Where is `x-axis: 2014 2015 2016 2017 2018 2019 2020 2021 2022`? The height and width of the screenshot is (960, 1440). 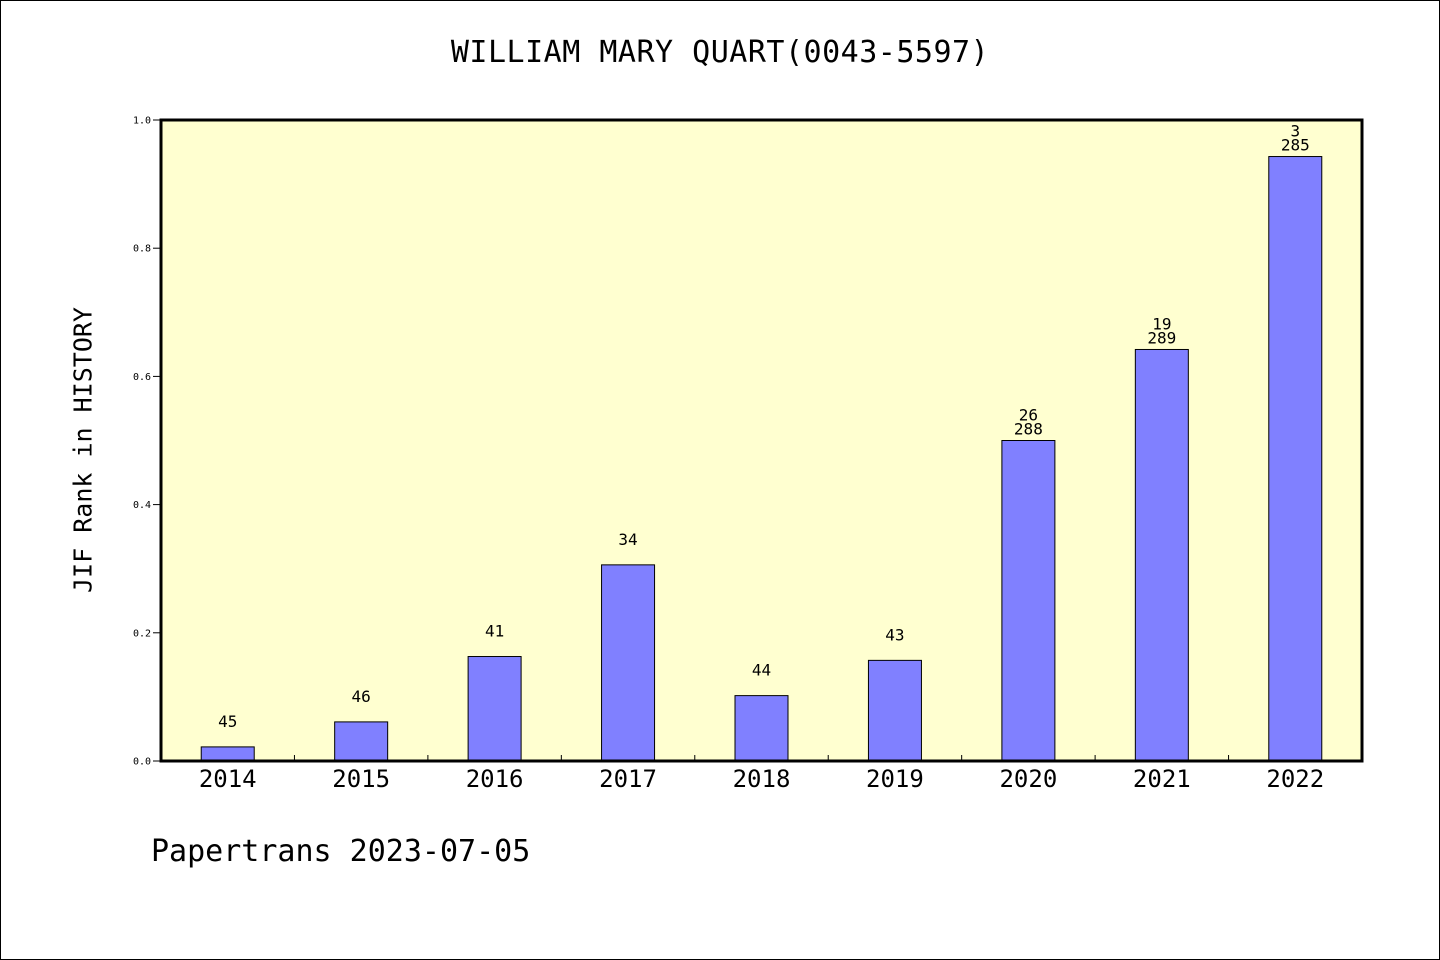 x-axis: 2014 2015 2016 2017 2018 2019 2020 2021 2022 is located at coordinates (761, 774).